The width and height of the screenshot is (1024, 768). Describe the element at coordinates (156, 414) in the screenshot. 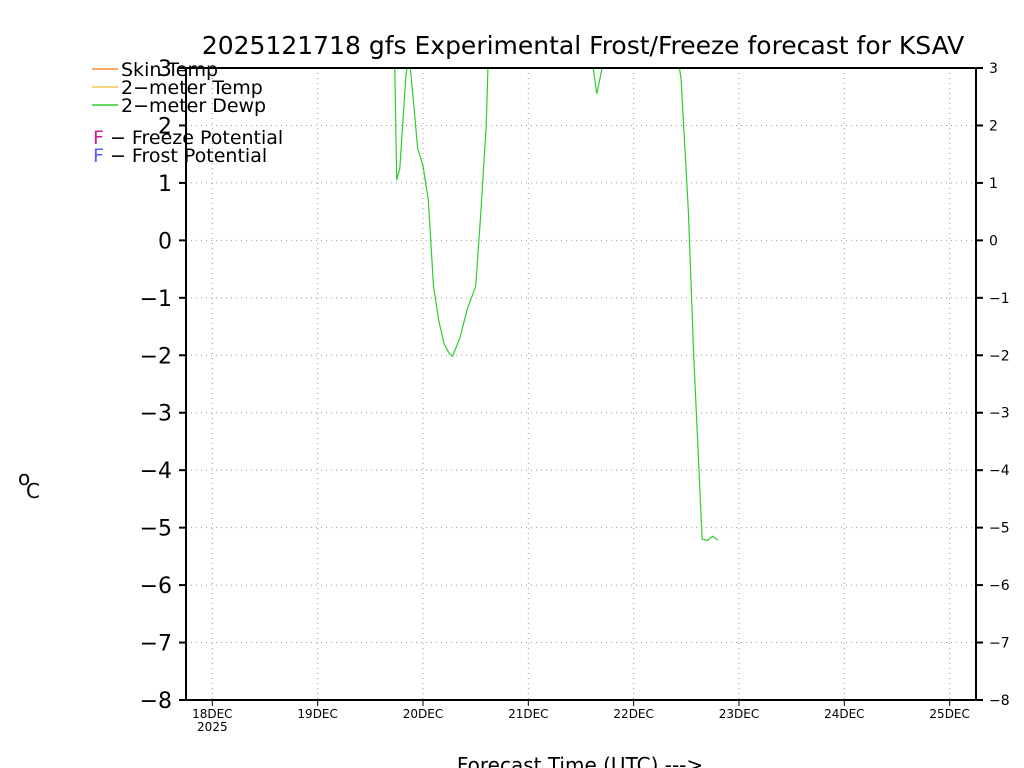

I see `y-tick-label-left: −3` at that location.